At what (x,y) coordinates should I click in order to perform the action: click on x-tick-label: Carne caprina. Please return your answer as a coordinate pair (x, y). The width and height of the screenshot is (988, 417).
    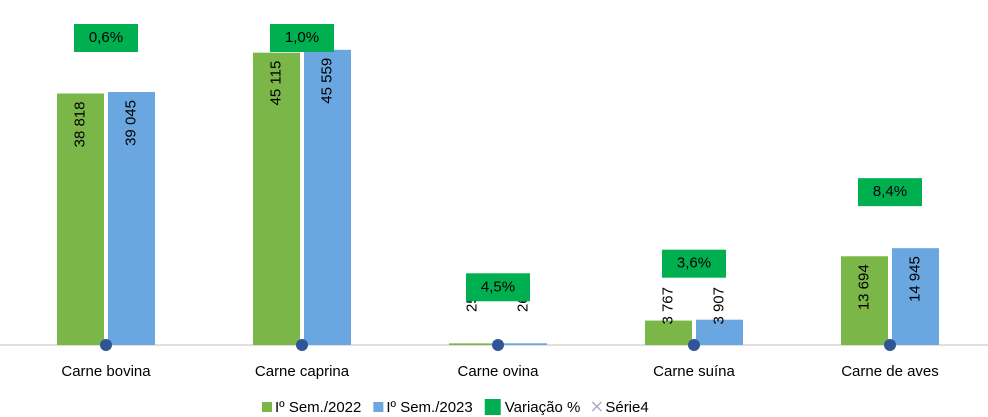
    Looking at the image, I should click on (302, 371).